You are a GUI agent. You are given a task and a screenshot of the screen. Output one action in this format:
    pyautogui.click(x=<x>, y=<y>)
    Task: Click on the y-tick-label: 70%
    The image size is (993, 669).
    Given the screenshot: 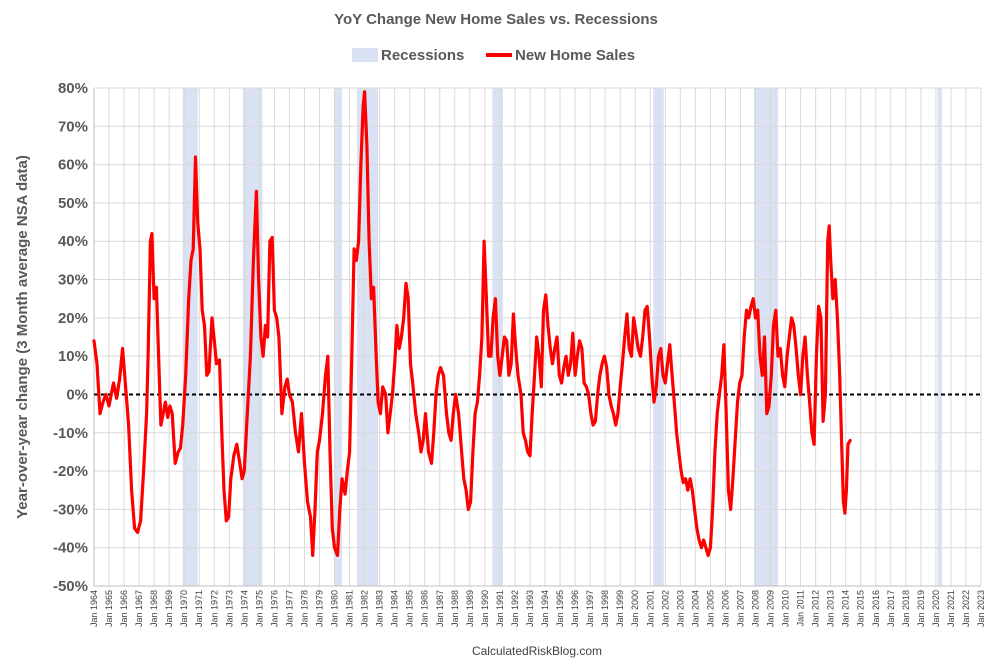 What is the action you would take?
    pyautogui.click(x=73, y=126)
    